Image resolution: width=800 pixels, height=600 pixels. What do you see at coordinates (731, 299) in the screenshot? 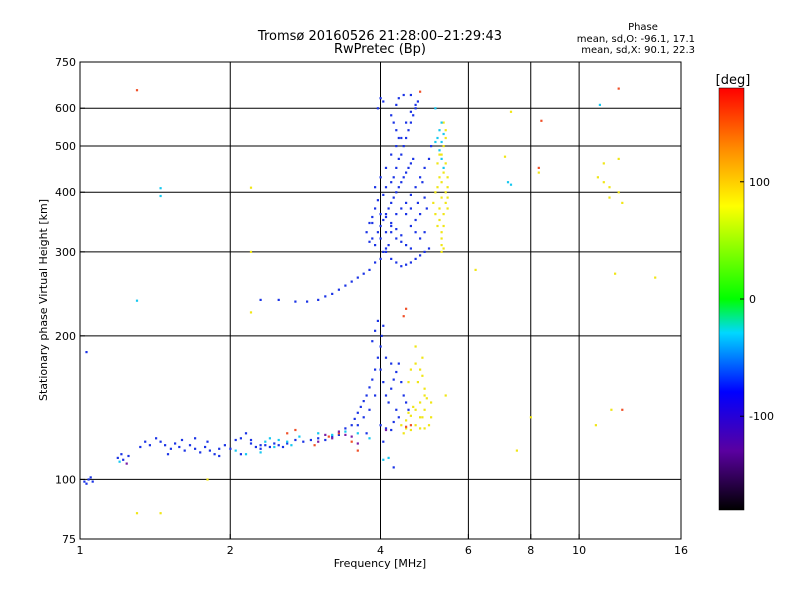
I see `colorbar-gradient` at bounding box center [731, 299].